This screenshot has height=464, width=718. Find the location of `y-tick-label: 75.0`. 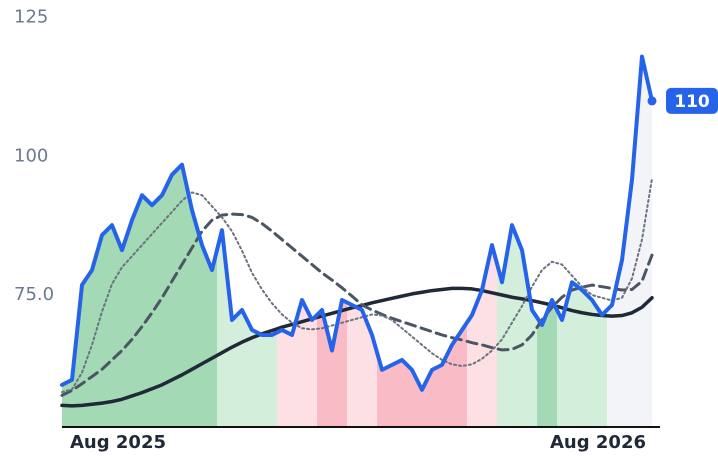

y-tick-label: 75.0 is located at coordinates (34, 294).